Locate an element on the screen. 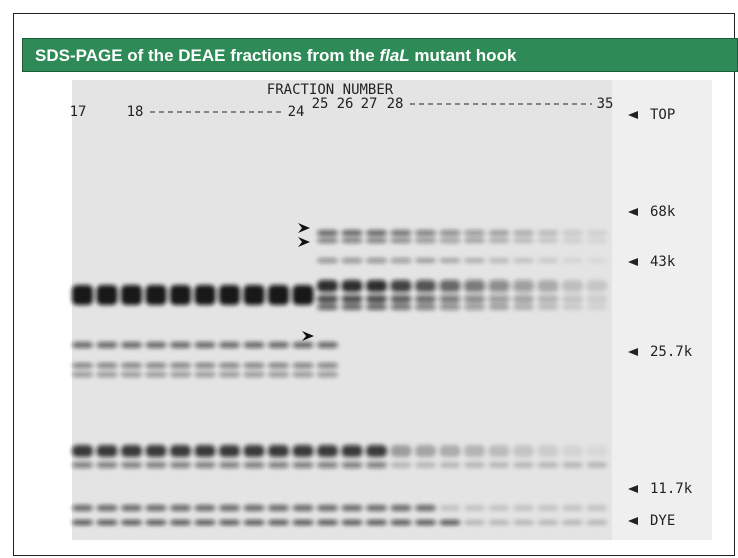 This screenshot has height=558, width=738. marker-label: DYE is located at coordinates (662, 521).